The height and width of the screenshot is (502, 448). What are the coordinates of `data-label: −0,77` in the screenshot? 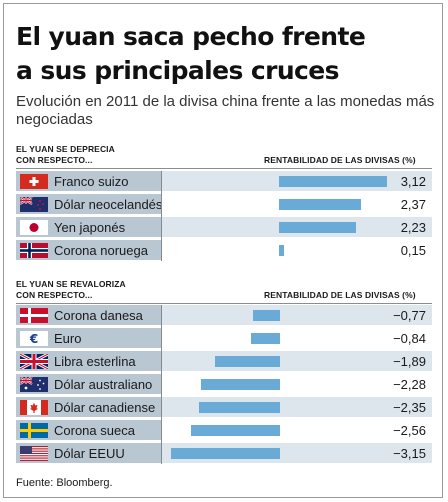 It's located at (409, 315).